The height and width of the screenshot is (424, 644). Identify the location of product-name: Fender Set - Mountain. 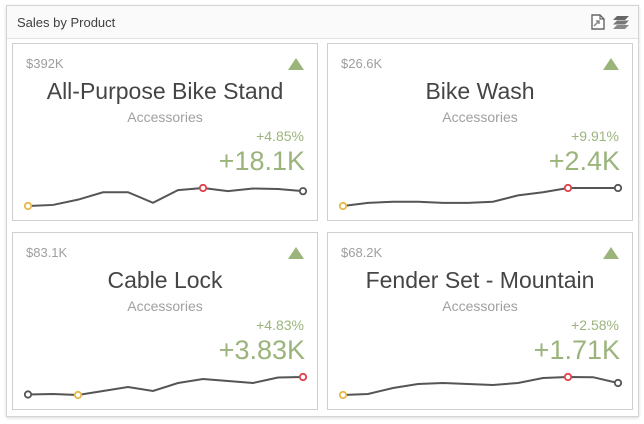
(480, 280).